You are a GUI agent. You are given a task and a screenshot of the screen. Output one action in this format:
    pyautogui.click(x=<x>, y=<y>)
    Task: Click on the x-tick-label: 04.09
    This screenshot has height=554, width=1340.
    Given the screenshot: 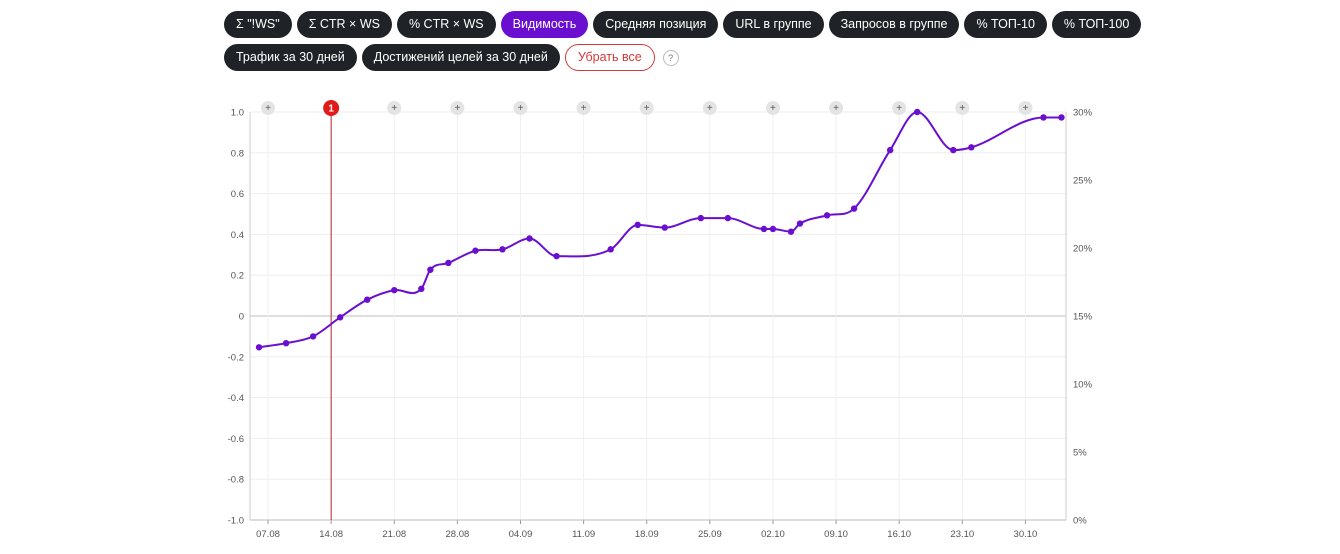 What is the action you would take?
    pyautogui.click(x=521, y=534)
    